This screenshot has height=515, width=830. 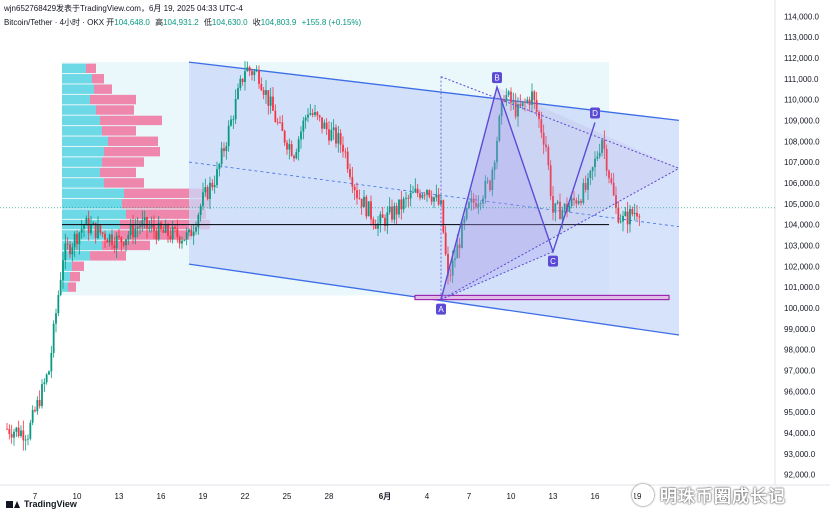 I want to click on time-tick-label: 25, so click(x=287, y=496).